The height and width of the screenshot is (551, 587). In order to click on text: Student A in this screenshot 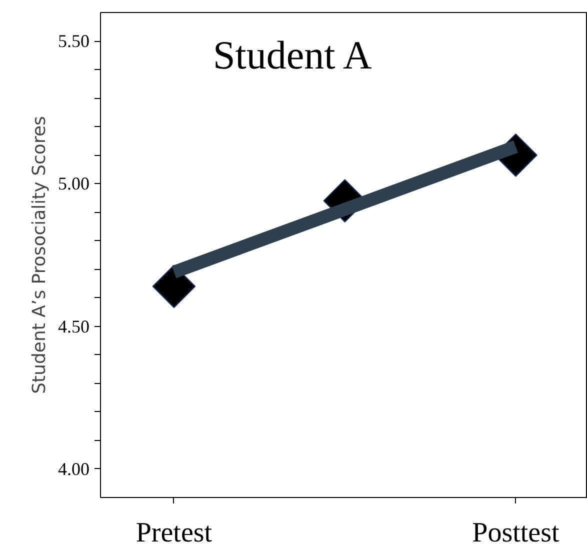, I will do `click(292, 55)`.